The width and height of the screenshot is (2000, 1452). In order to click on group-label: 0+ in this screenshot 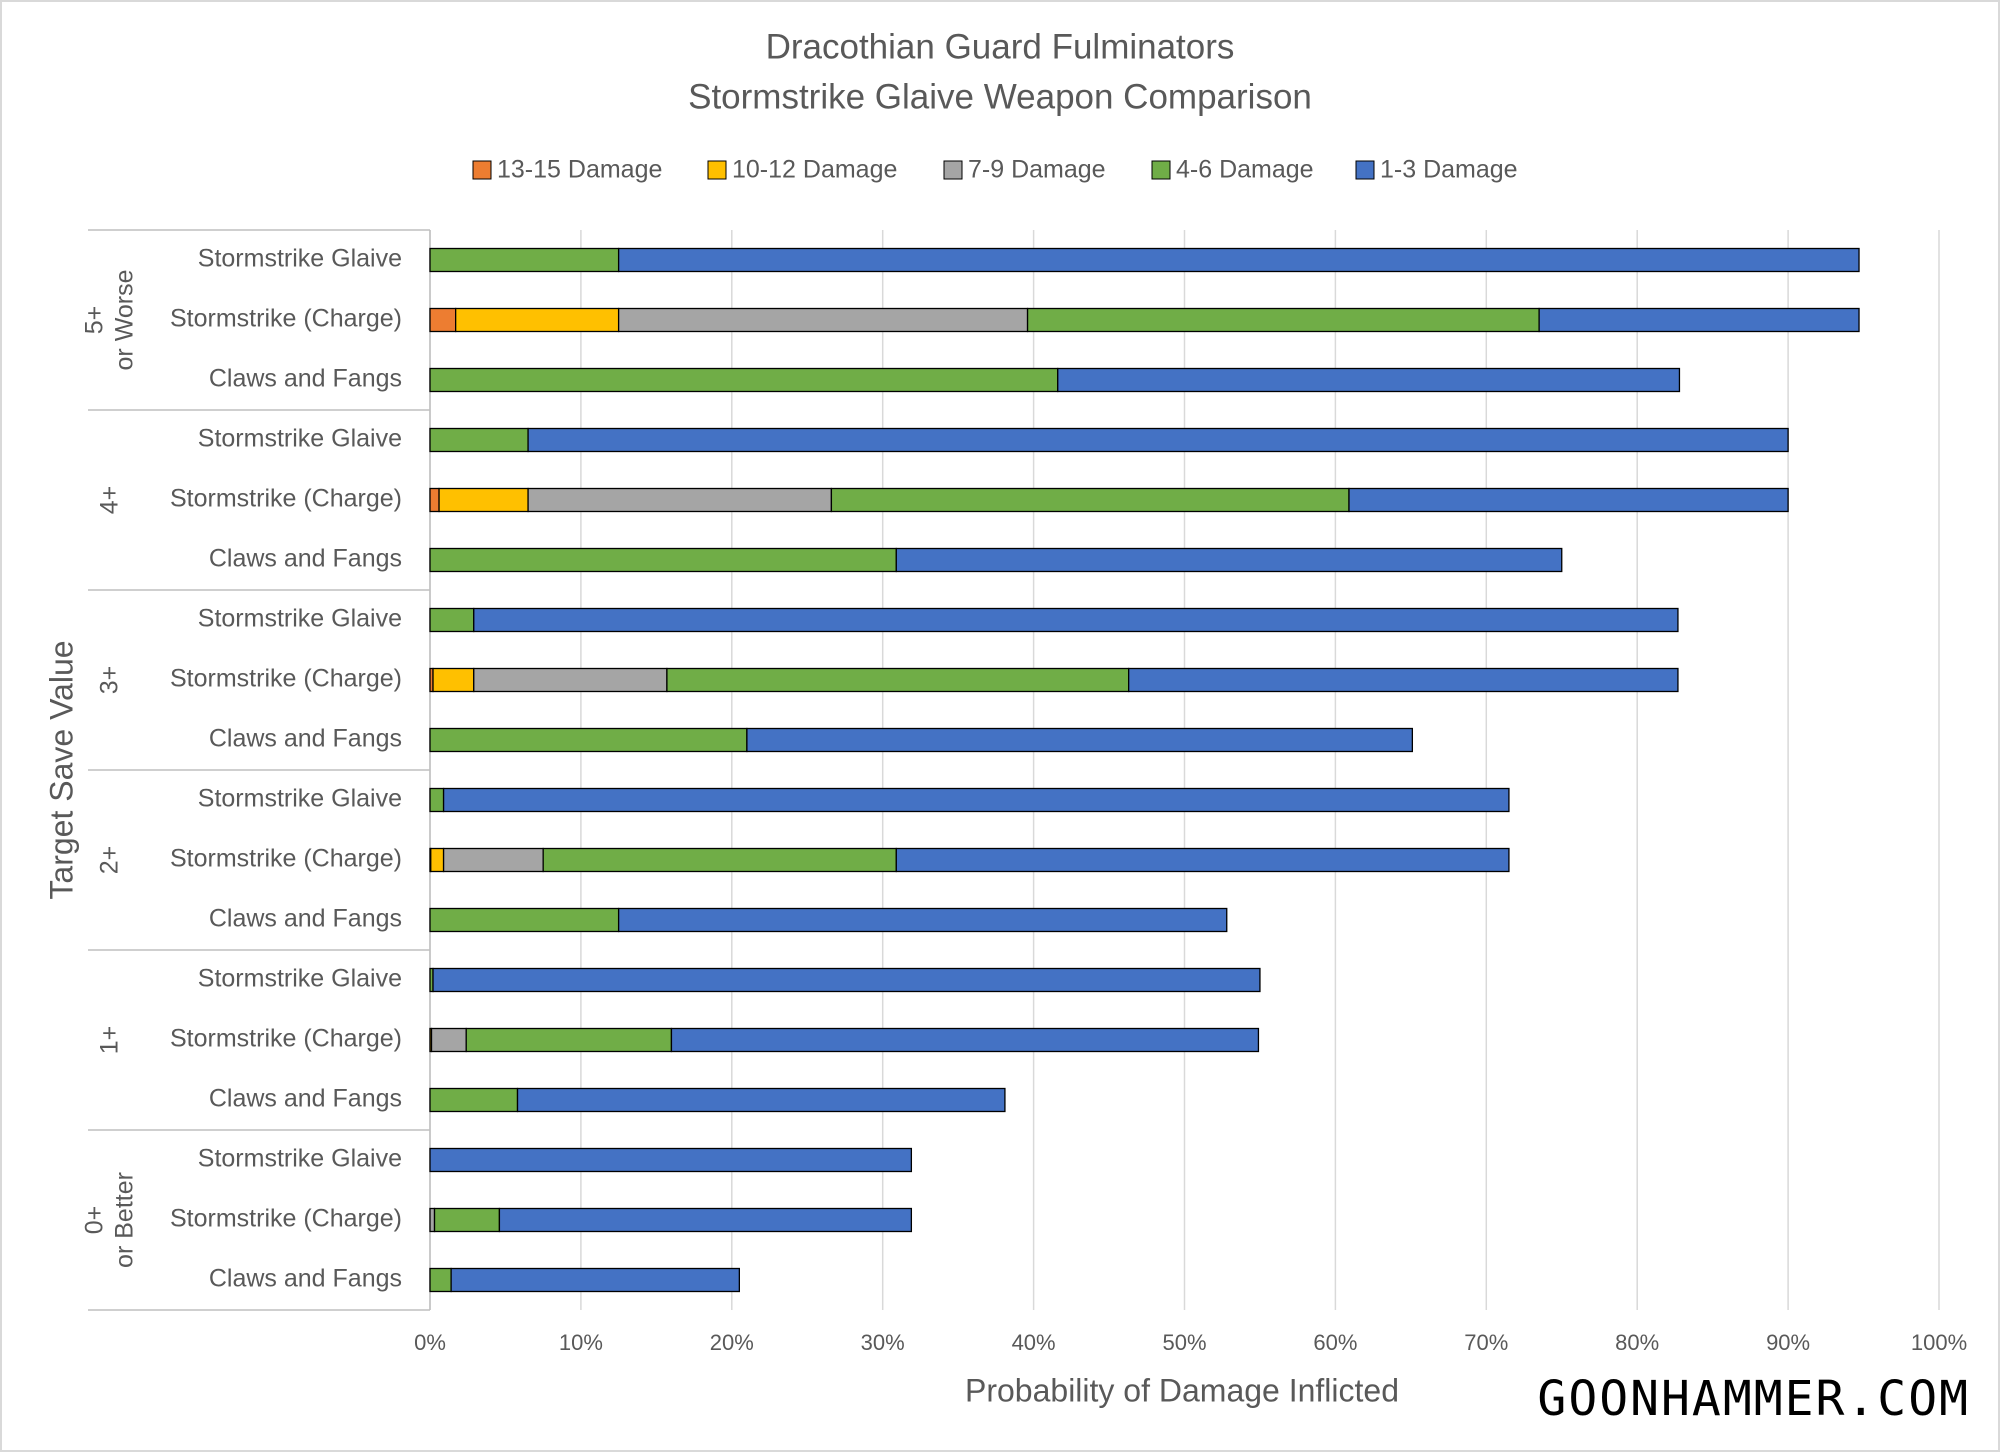, I will do `click(95, 1220)`.